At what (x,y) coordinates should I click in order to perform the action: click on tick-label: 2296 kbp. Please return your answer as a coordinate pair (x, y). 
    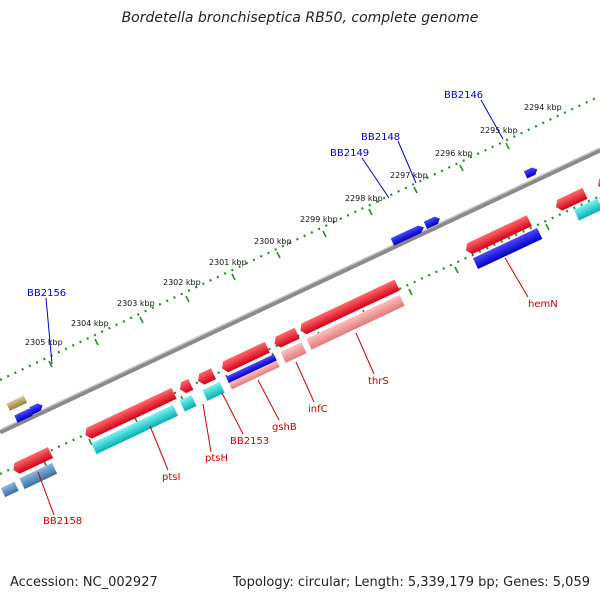
    Looking at the image, I should click on (454, 153).